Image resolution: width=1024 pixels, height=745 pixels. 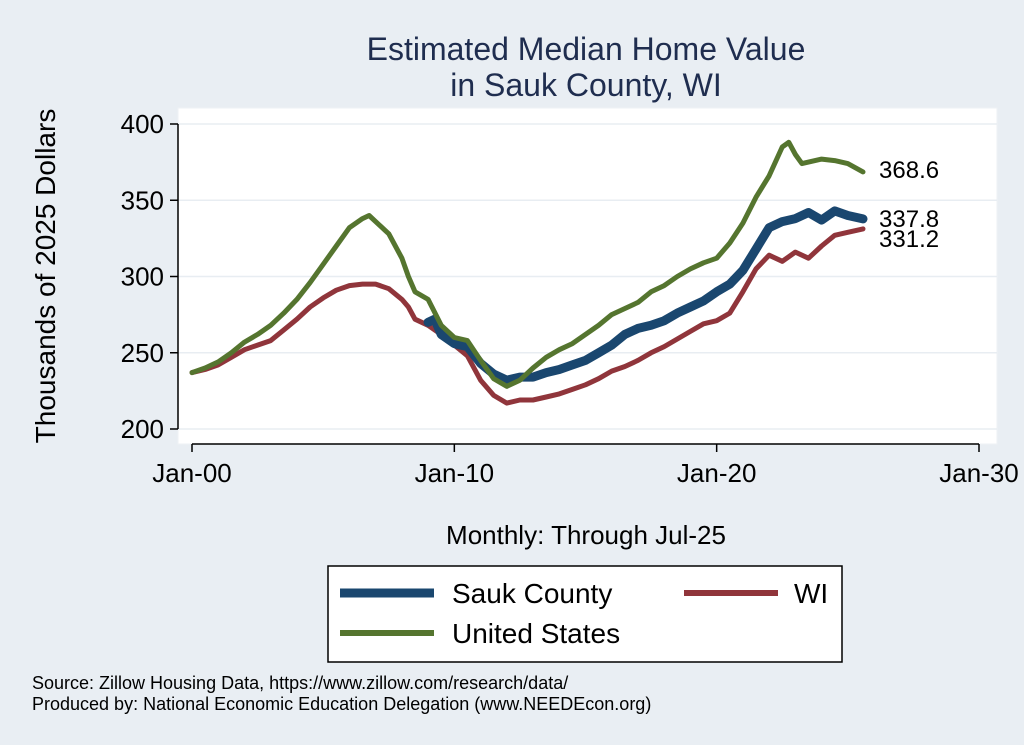 What do you see at coordinates (455, 473) in the screenshot?
I see `x-tick-label: Jan-10` at bounding box center [455, 473].